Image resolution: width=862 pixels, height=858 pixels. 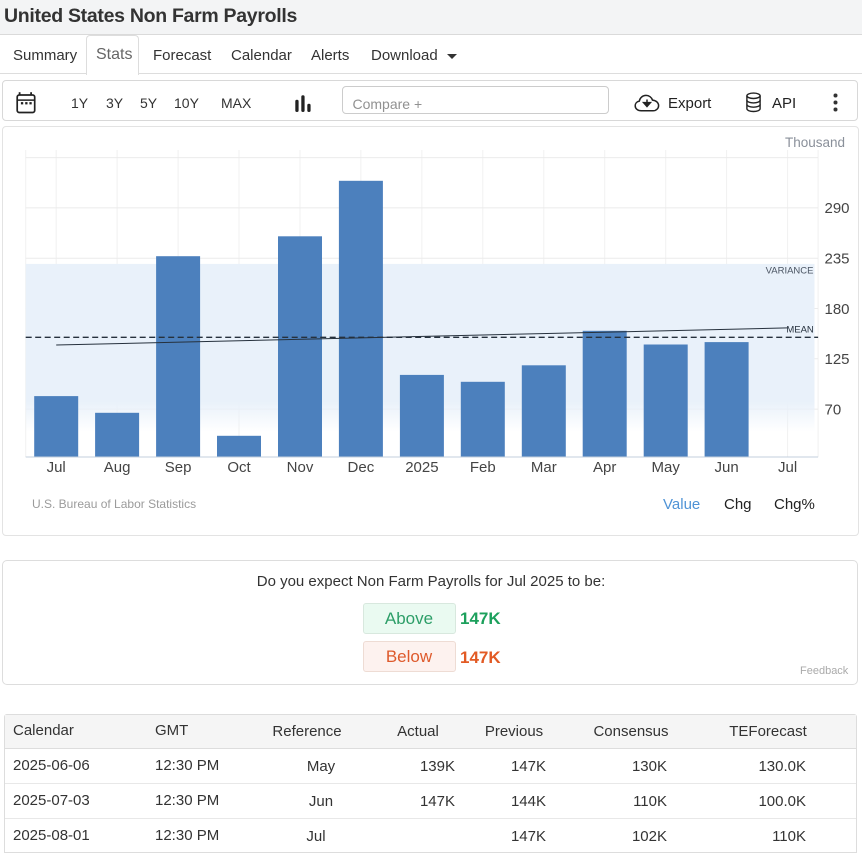 I want to click on svg-text: 125, so click(x=837, y=359).